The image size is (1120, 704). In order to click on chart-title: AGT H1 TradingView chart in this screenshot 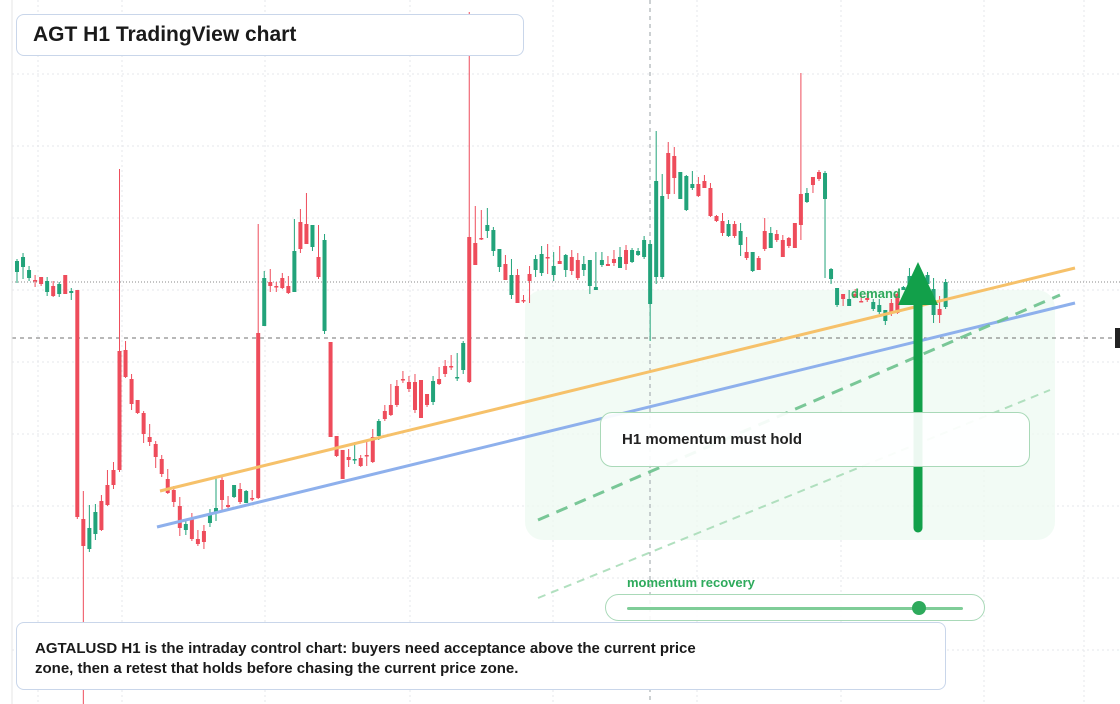, I will do `click(165, 34)`.